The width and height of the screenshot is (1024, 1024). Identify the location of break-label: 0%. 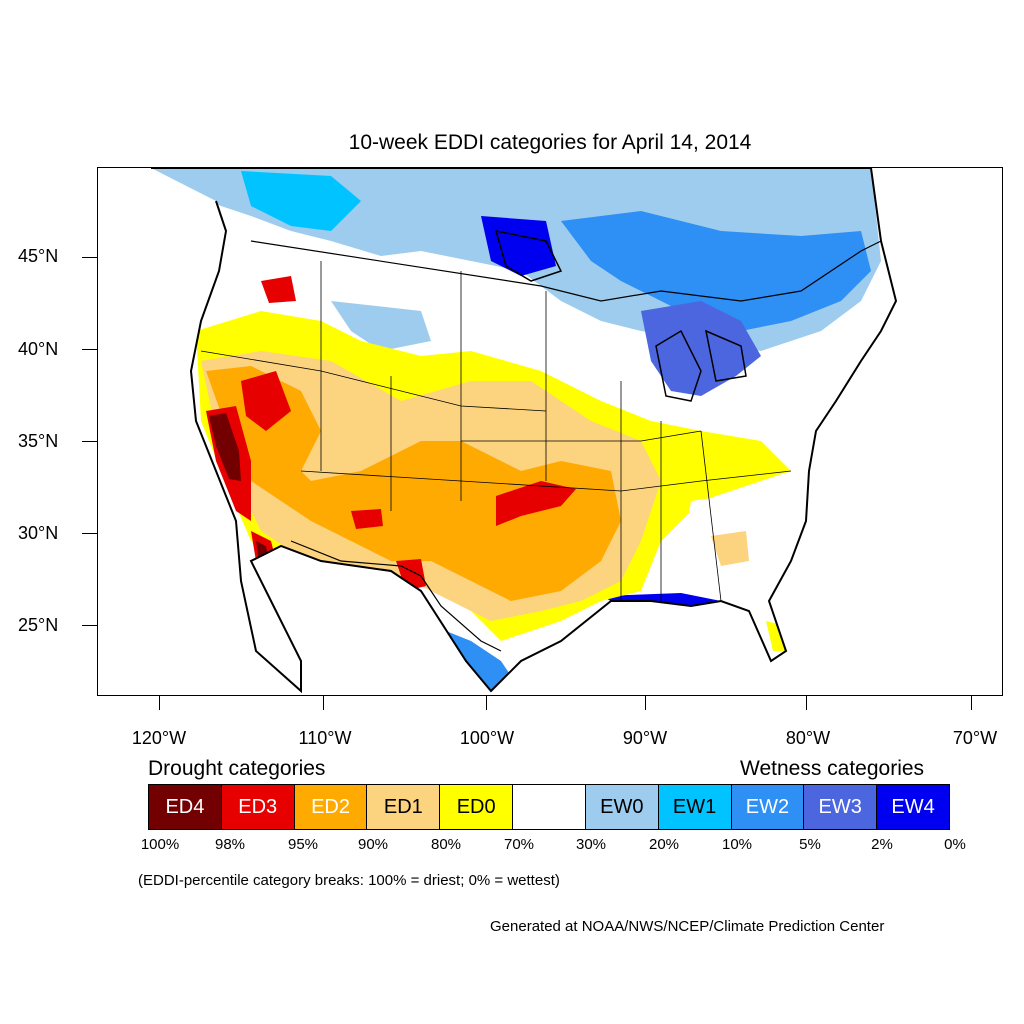
(955, 844).